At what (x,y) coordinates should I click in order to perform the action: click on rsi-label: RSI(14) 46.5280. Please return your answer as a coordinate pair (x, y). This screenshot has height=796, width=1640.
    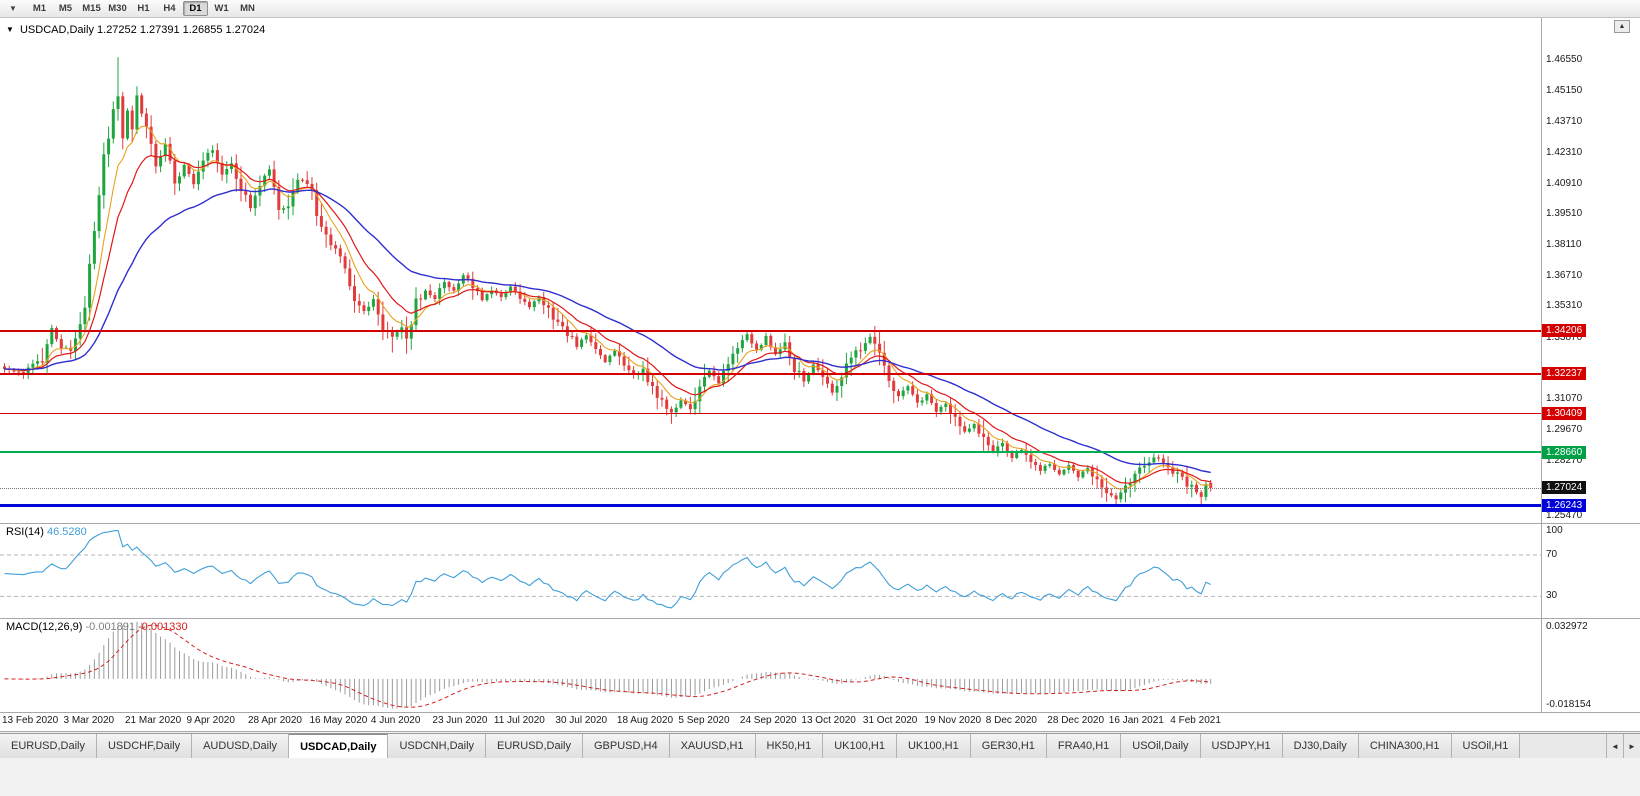
    Looking at the image, I should click on (46, 532).